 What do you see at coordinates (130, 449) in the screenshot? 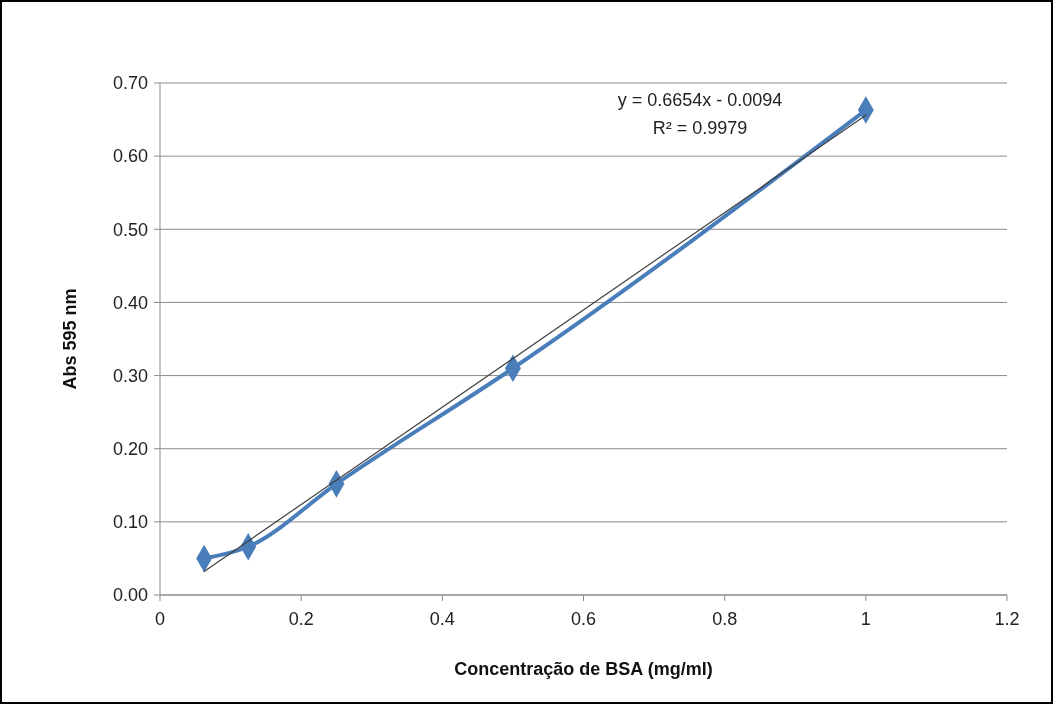
I see `y-tick-label: 0.20` at bounding box center [130, 449].